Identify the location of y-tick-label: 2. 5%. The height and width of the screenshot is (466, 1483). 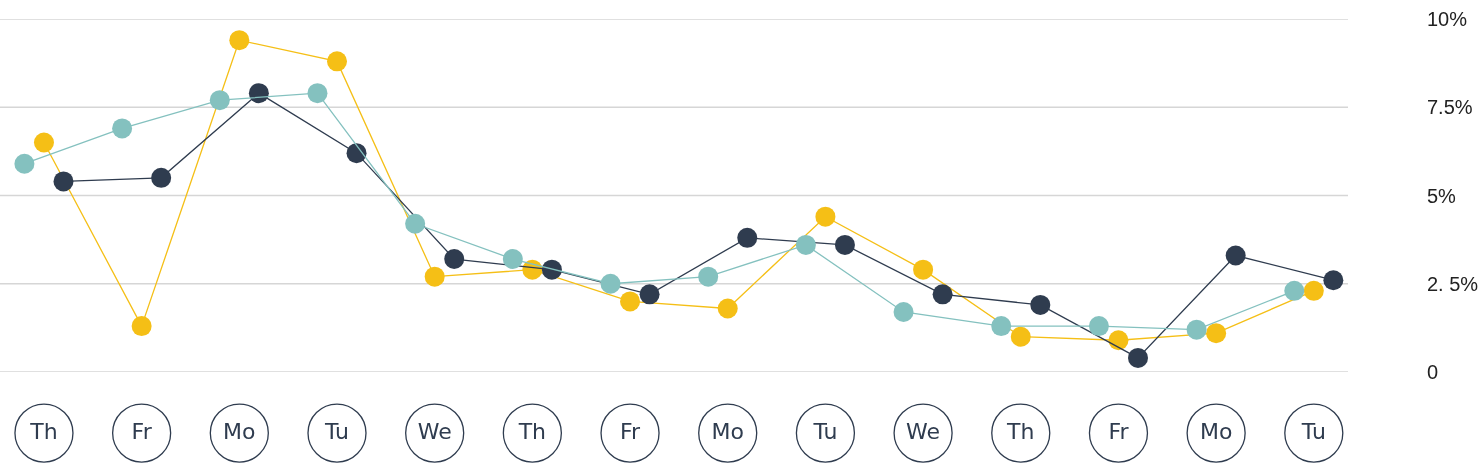
(1453, 283).